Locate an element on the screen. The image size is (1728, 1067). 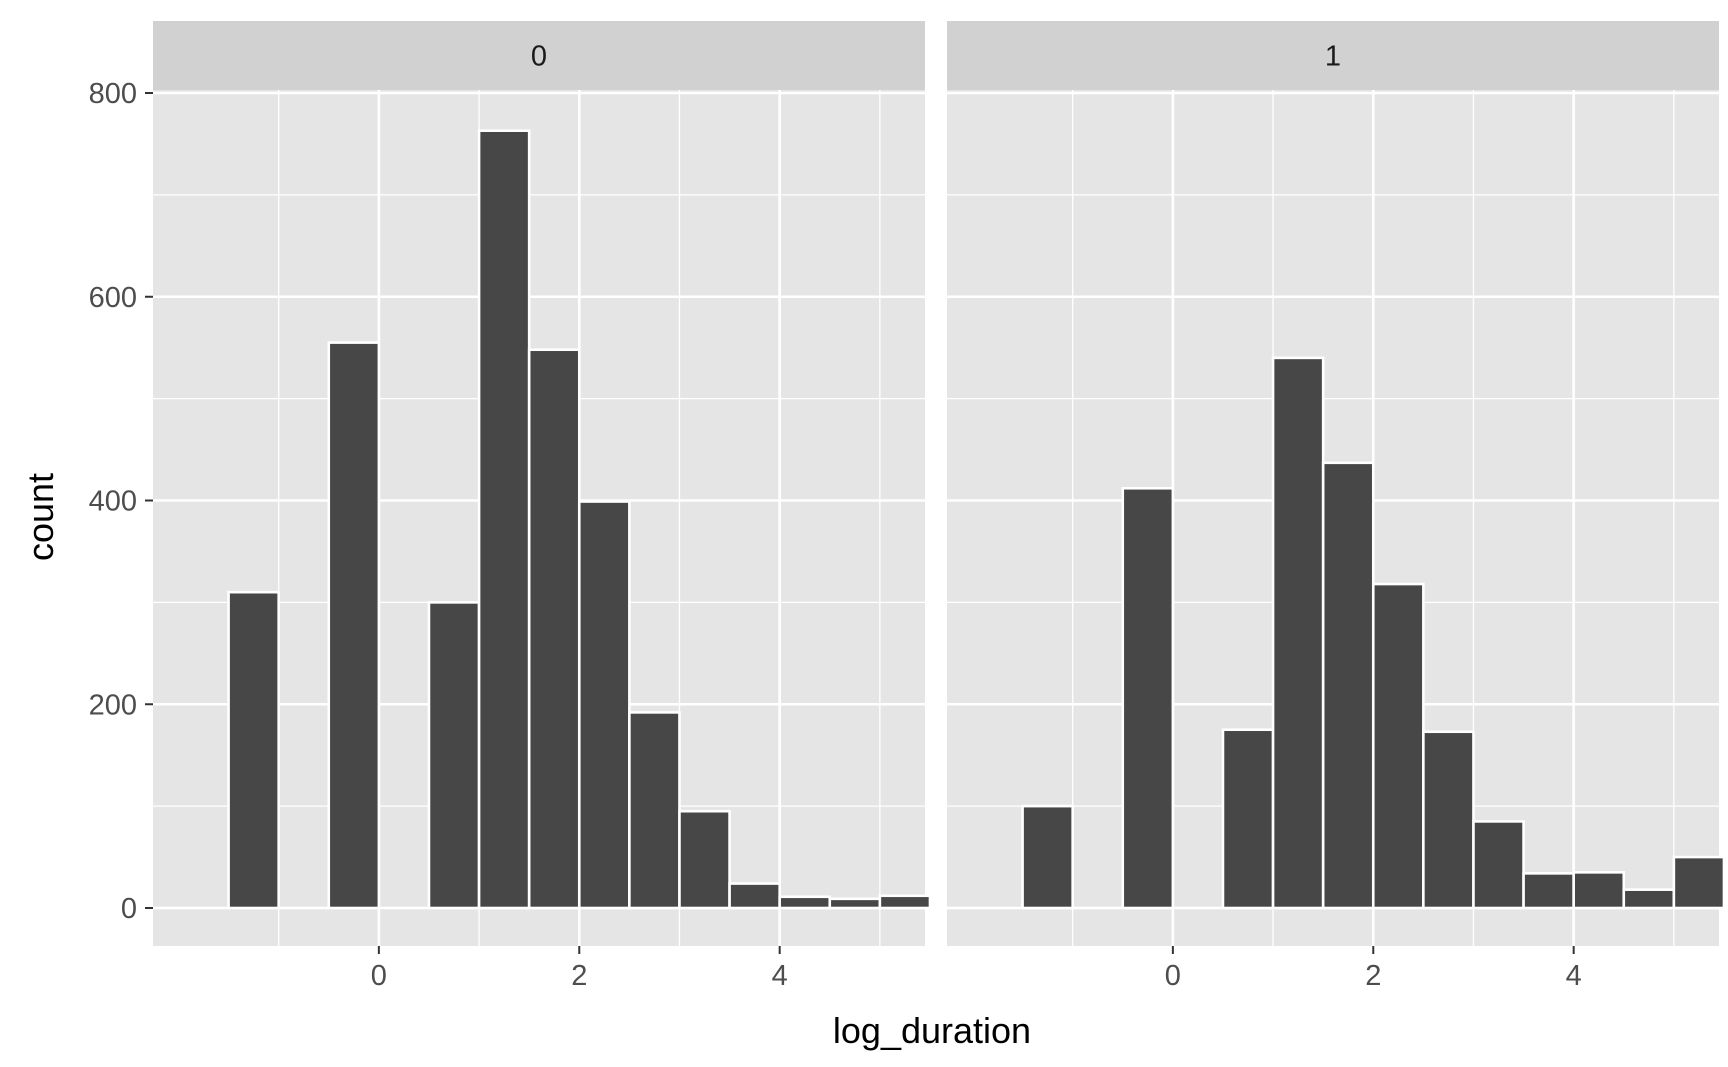
y-axis: 0 200 400 600 800 is located at coordinates (121, 501).